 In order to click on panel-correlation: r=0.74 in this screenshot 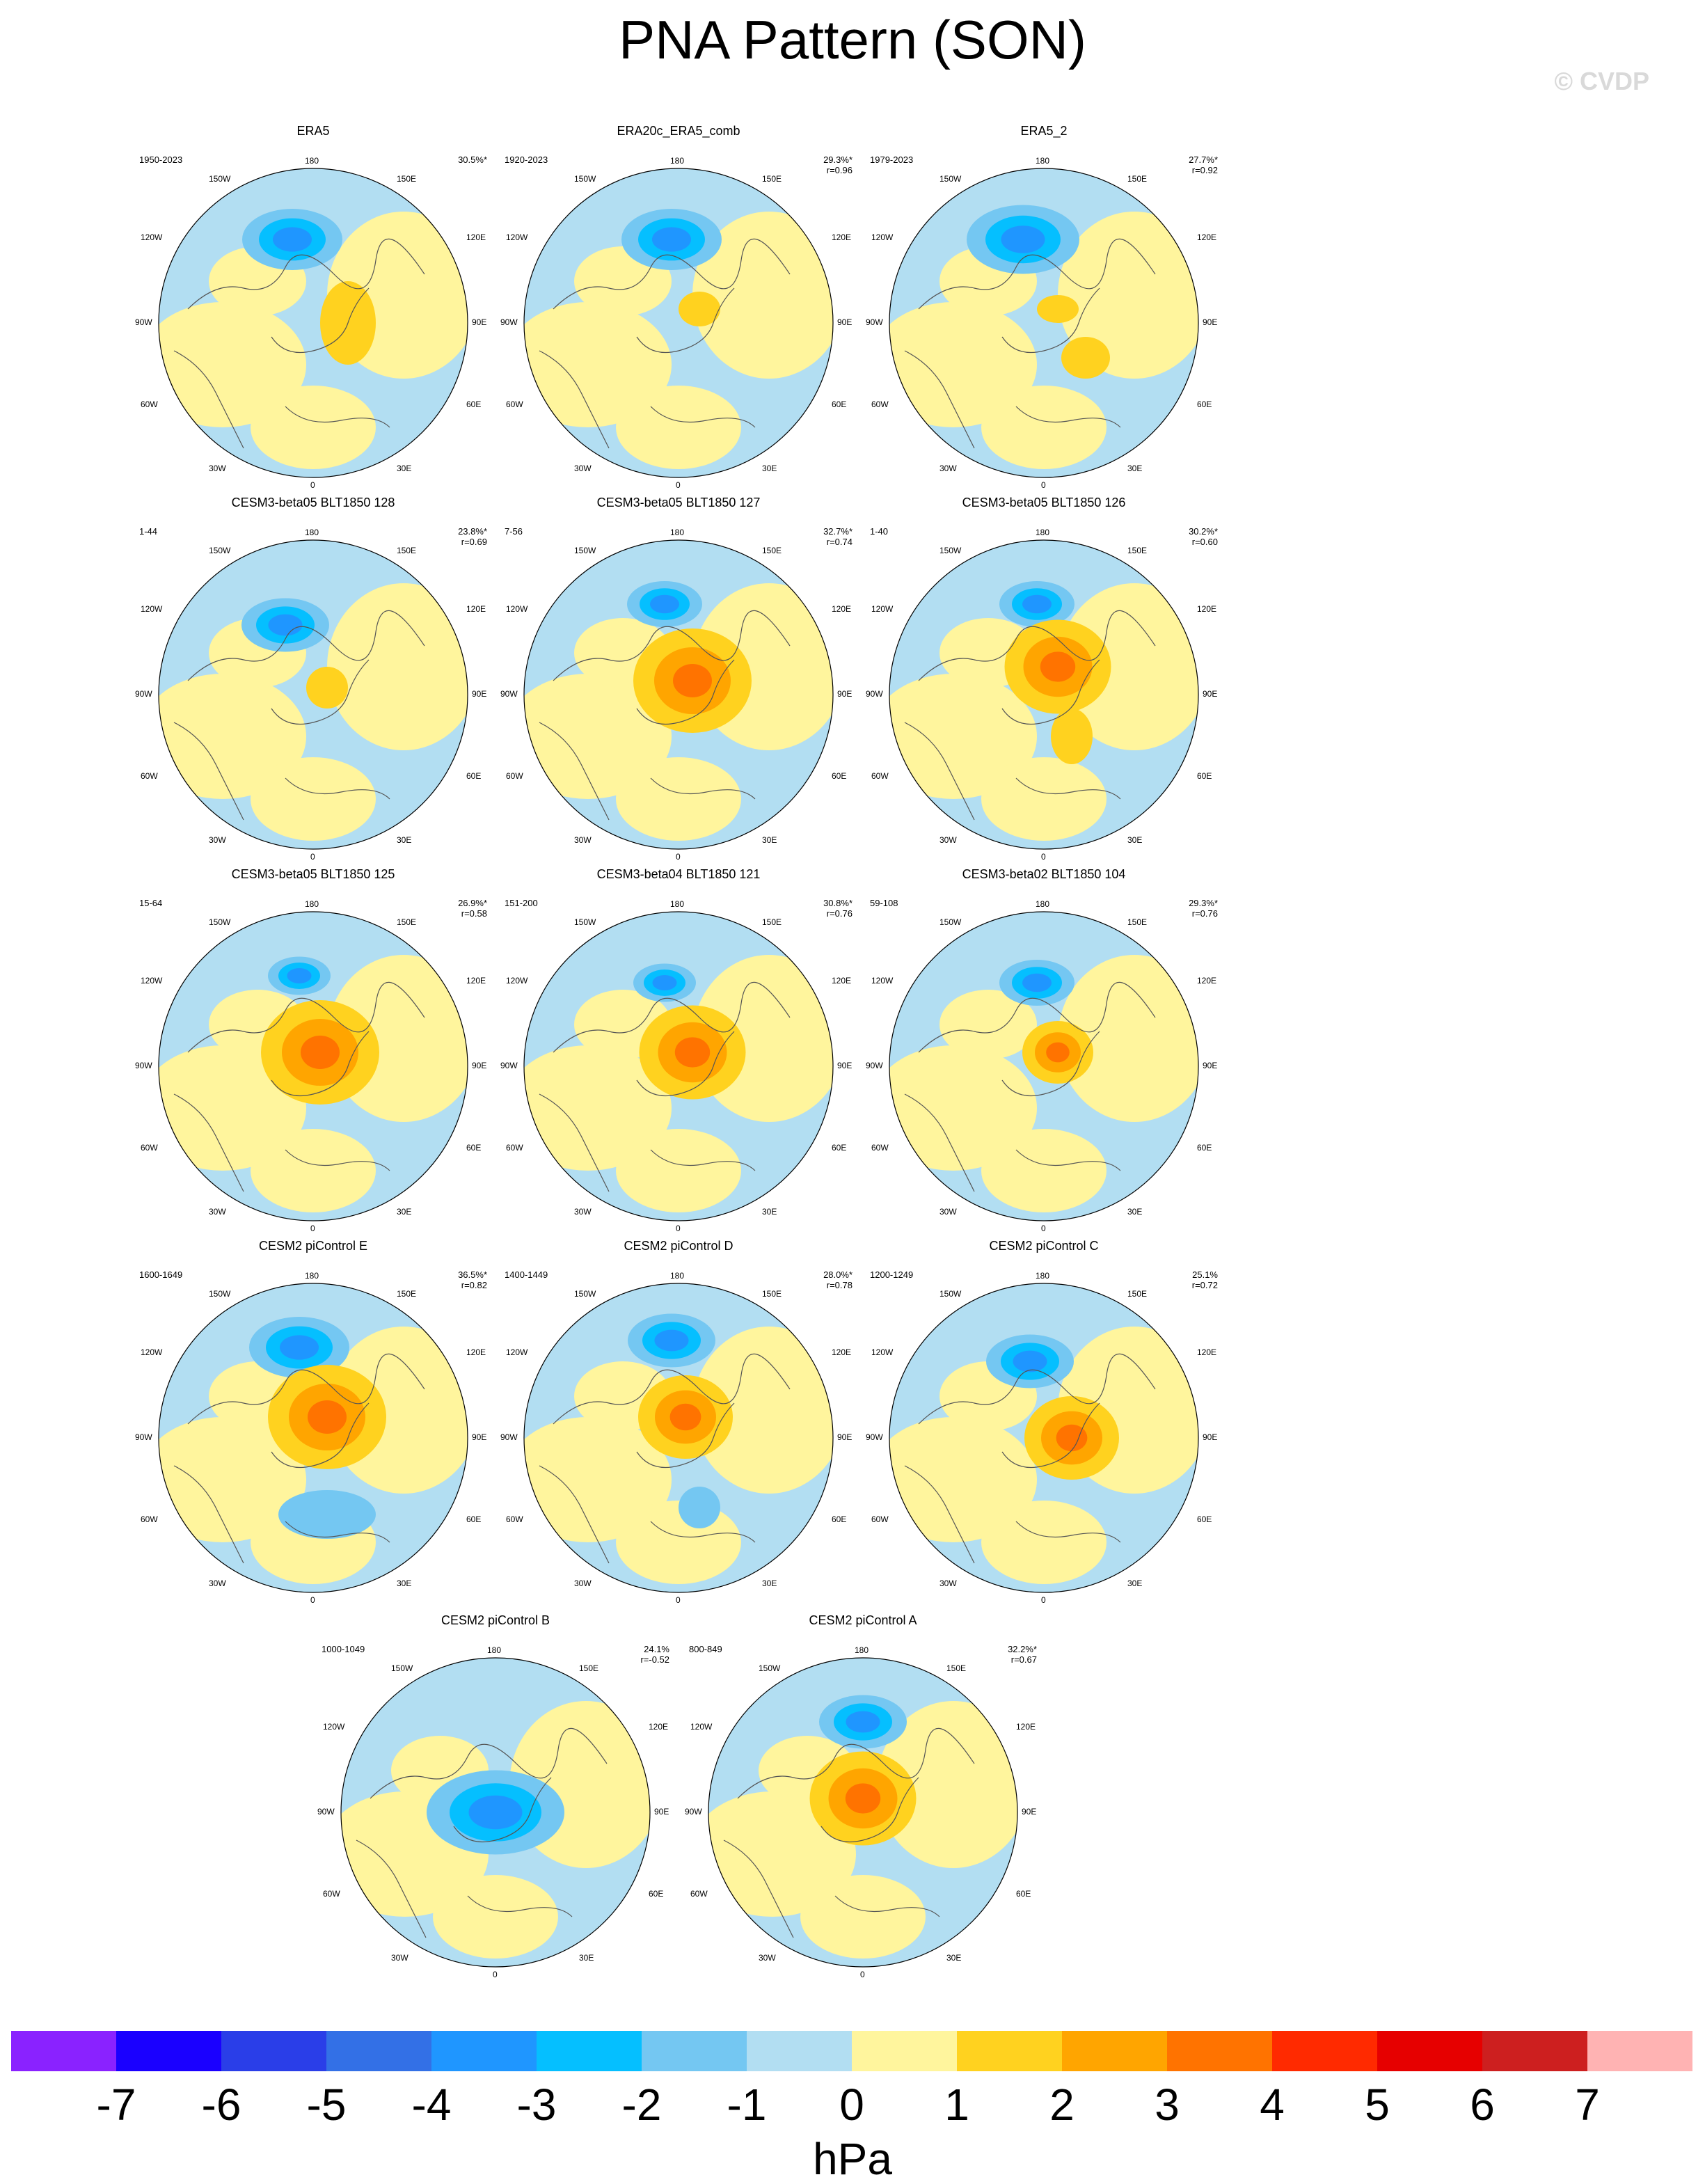, I will do `click(839, 542)`.